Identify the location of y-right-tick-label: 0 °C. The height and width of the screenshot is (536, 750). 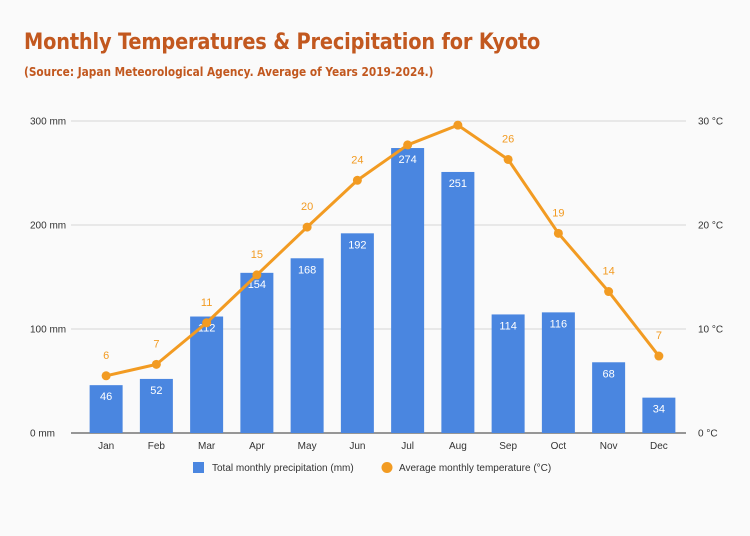
(708, 434).